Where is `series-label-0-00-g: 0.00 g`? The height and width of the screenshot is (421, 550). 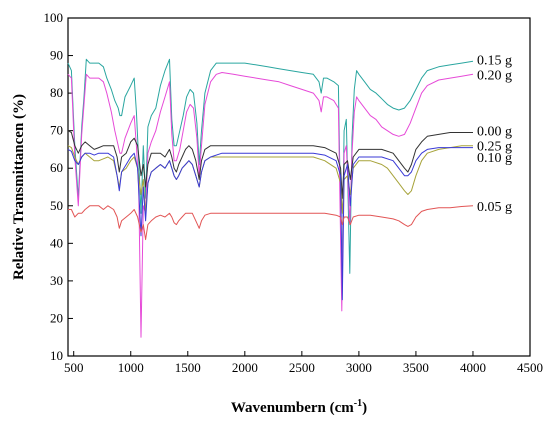 series-label-0-00-g: 0.00 g is located at coordinates (494, 132).